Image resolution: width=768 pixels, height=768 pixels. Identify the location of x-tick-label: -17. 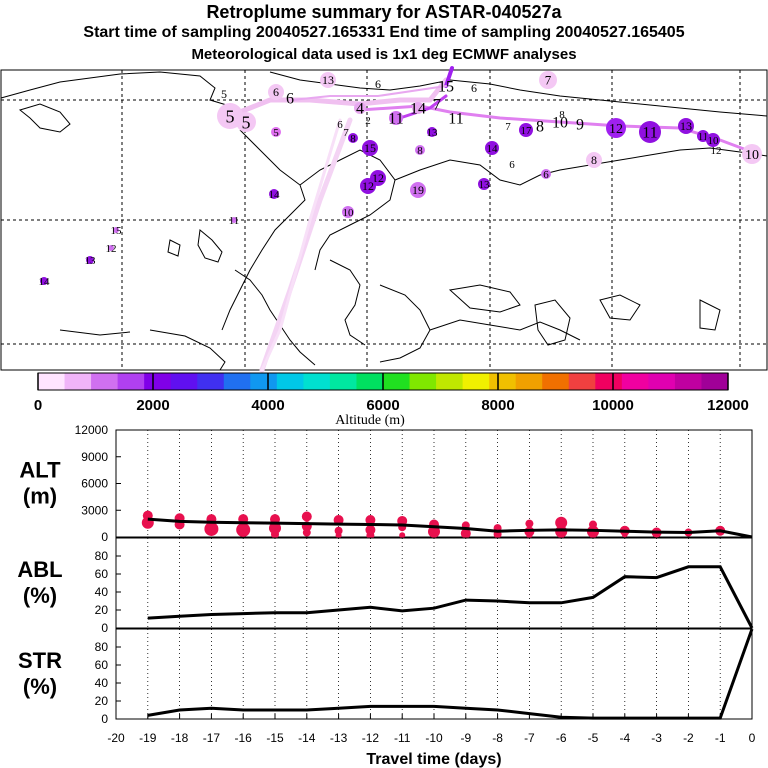
(212, 738).